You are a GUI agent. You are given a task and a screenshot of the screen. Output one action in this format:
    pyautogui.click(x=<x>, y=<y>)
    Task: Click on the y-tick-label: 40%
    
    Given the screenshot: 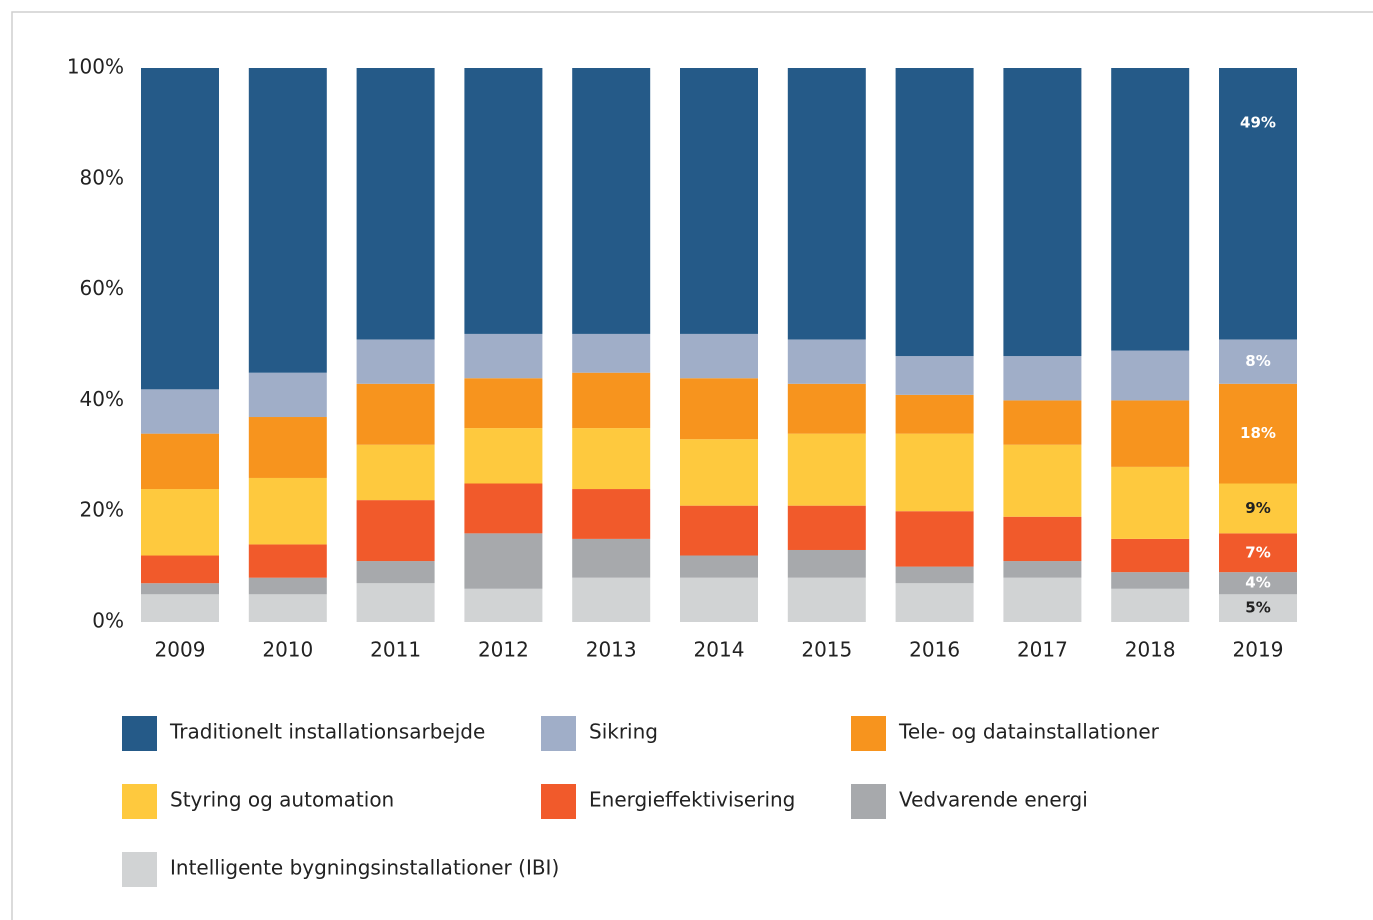 What is the action you would take?
    pyautogui.click(x=102, y=399)
    